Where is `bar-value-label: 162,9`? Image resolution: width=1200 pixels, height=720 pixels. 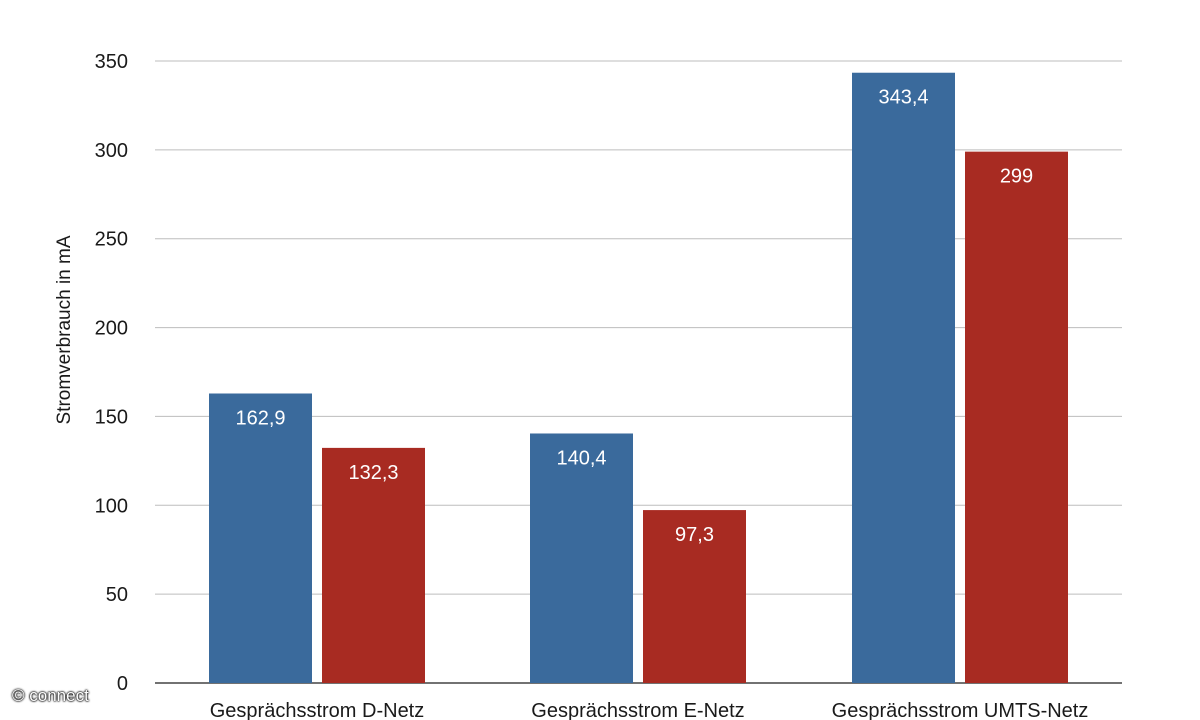 bar-value-label: 162,9 is located at coordinates (260, 419).